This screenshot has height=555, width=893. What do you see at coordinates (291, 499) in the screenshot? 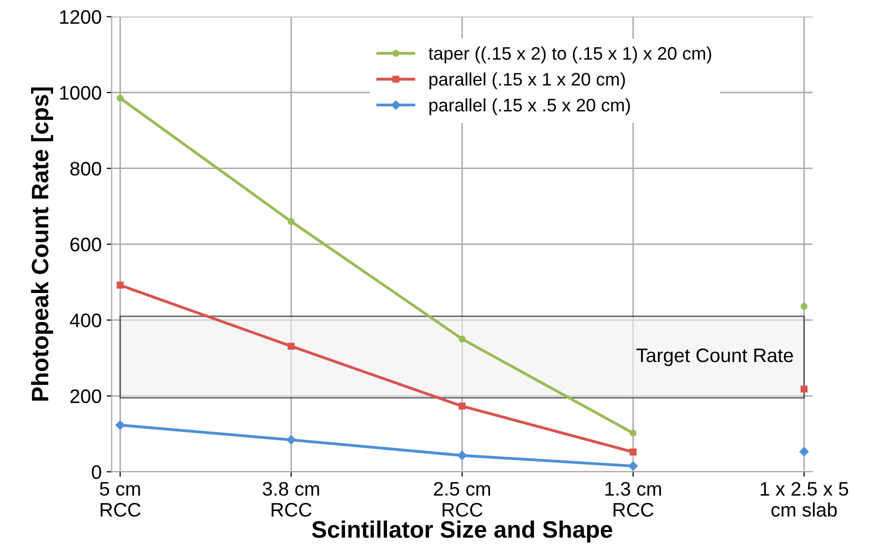
I see `x-tick-label: 3.8 cm RCC` at bounding box center [291, 499].